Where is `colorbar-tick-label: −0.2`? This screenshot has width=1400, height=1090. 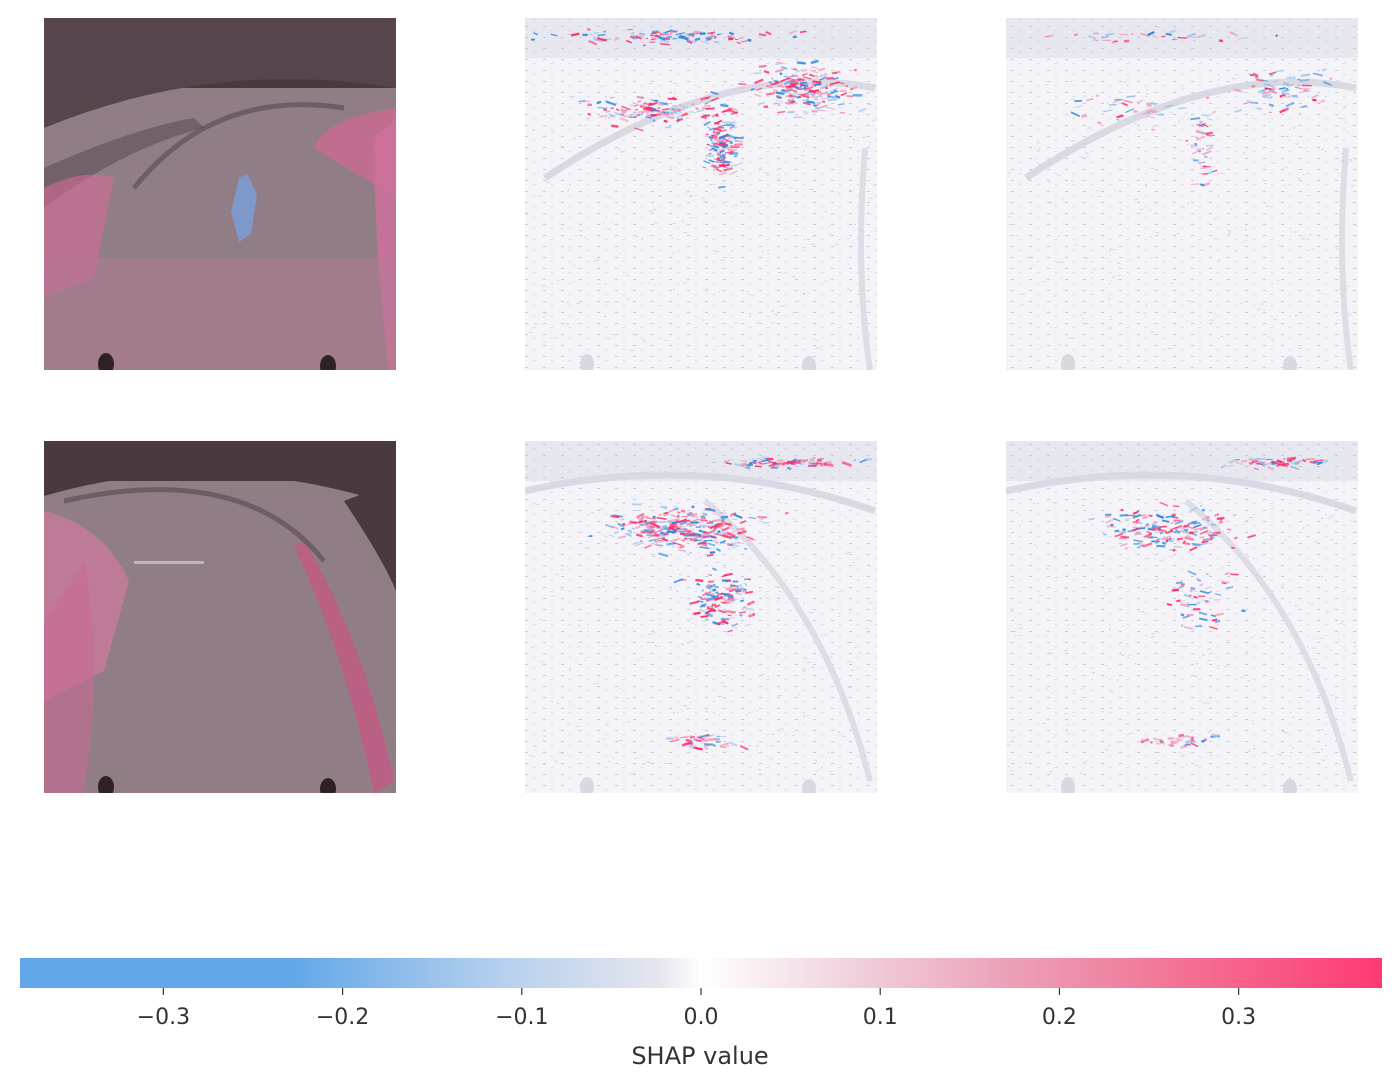 colorbar-tick-label: −0.2 is located at coordinates (342, 1017).